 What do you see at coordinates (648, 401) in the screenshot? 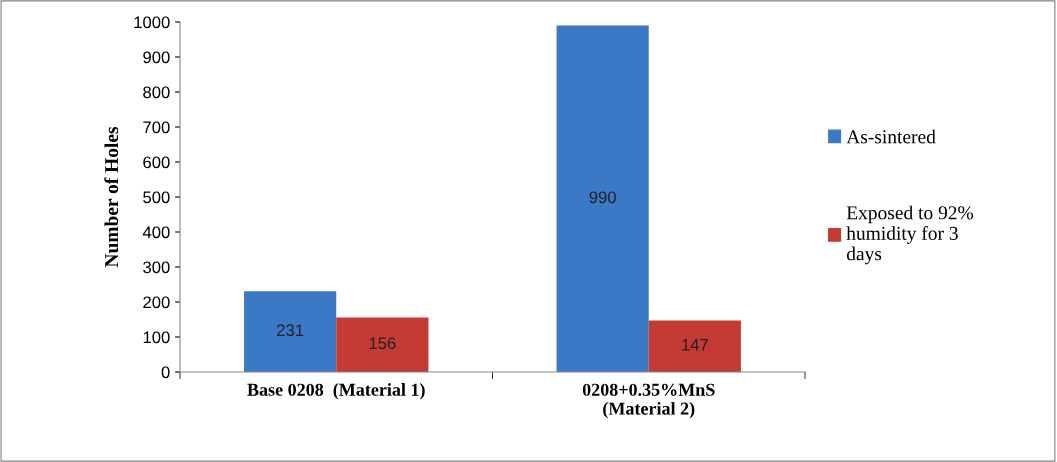
I see `x-tick-label: 0208+0.35%MnS (Material 2)` at bounding box center [648, 401].